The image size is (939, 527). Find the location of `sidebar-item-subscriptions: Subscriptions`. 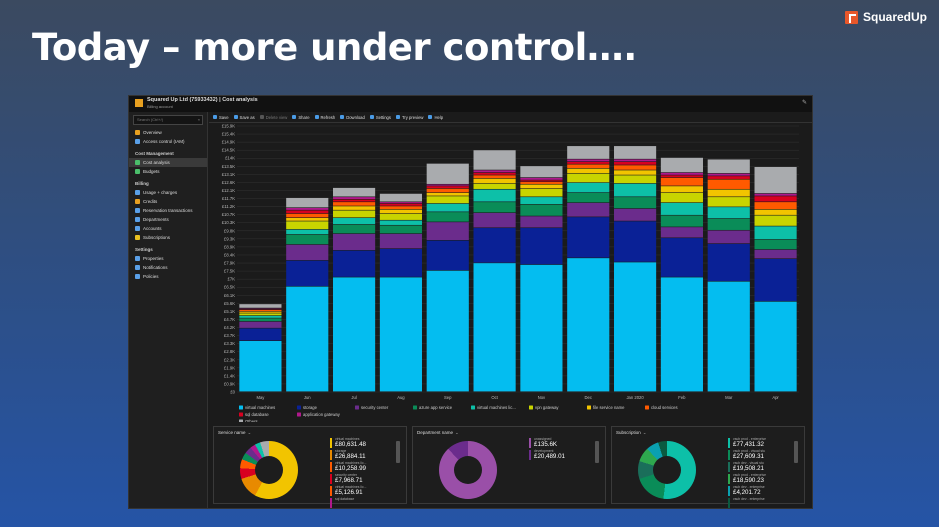

sidebar-item-subscriptions: Subscriptions is located at coordinates (168, 237).